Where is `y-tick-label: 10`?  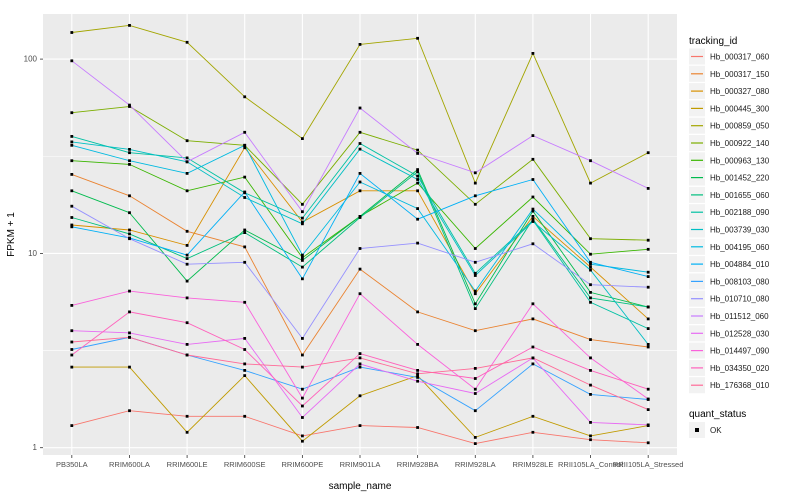 y-tick-label: 10 is located at coordinates (32, 253).